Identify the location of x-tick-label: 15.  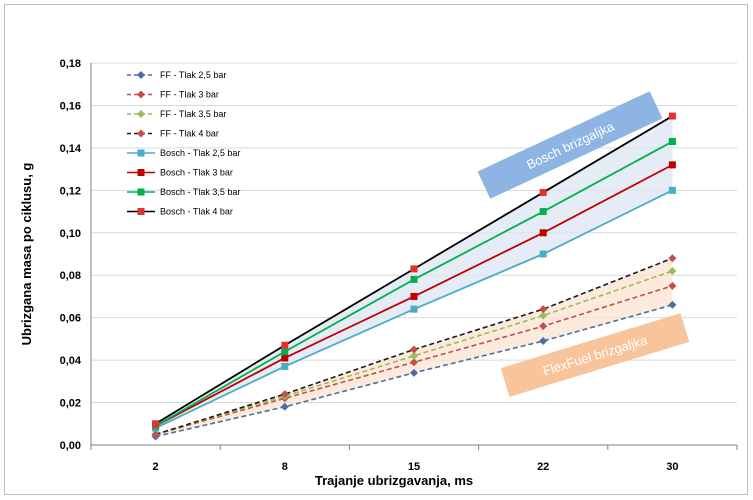
(414, 467).